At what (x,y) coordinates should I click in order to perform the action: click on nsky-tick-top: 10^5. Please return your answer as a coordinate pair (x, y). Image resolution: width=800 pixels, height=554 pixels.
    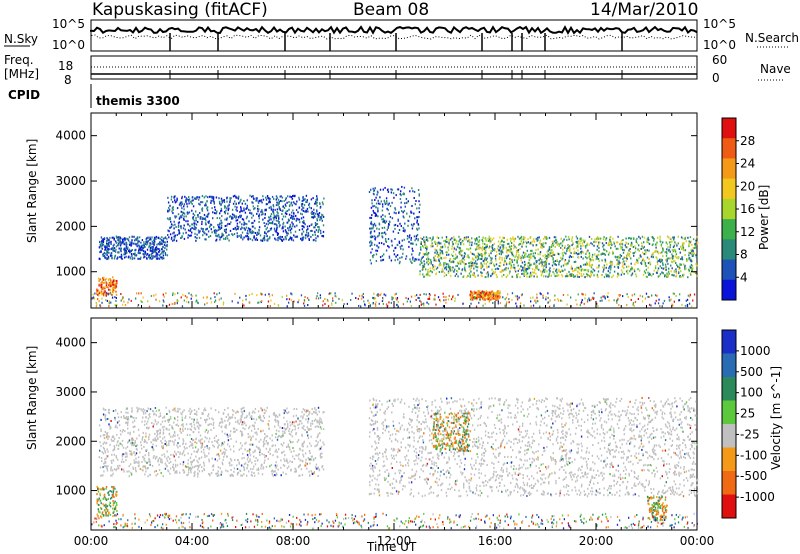
    Looking at the image, I should click on (68, 24).